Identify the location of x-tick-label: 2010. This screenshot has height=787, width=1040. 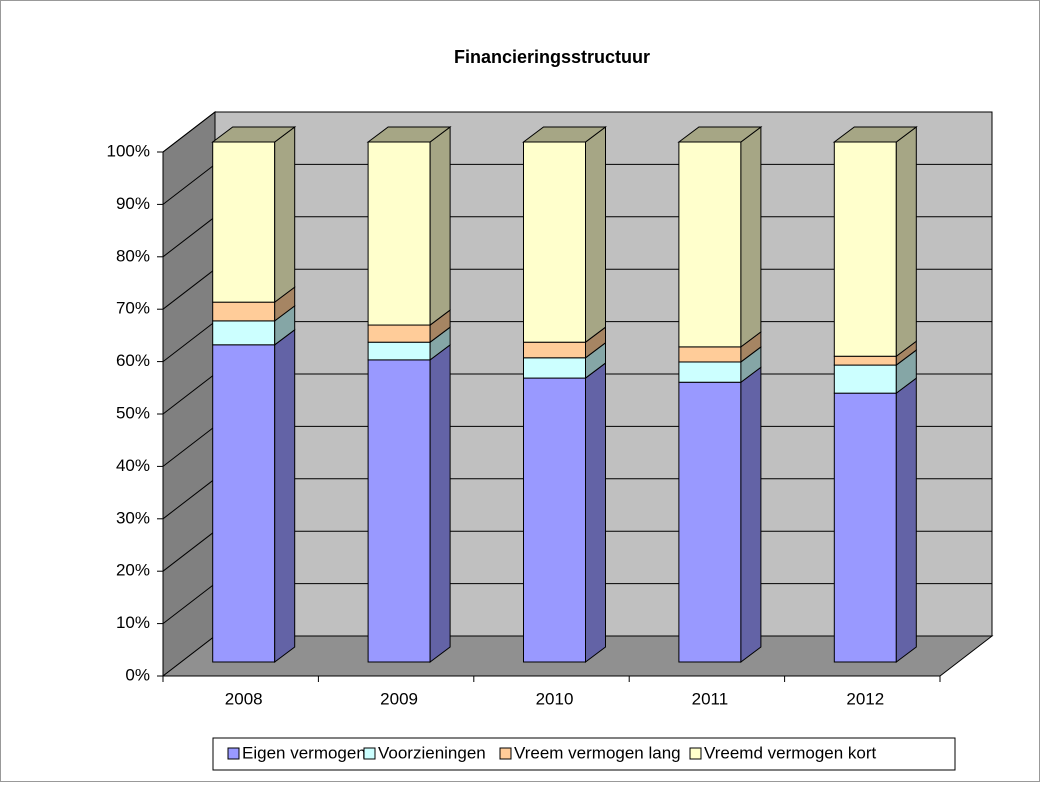
(555, 698).